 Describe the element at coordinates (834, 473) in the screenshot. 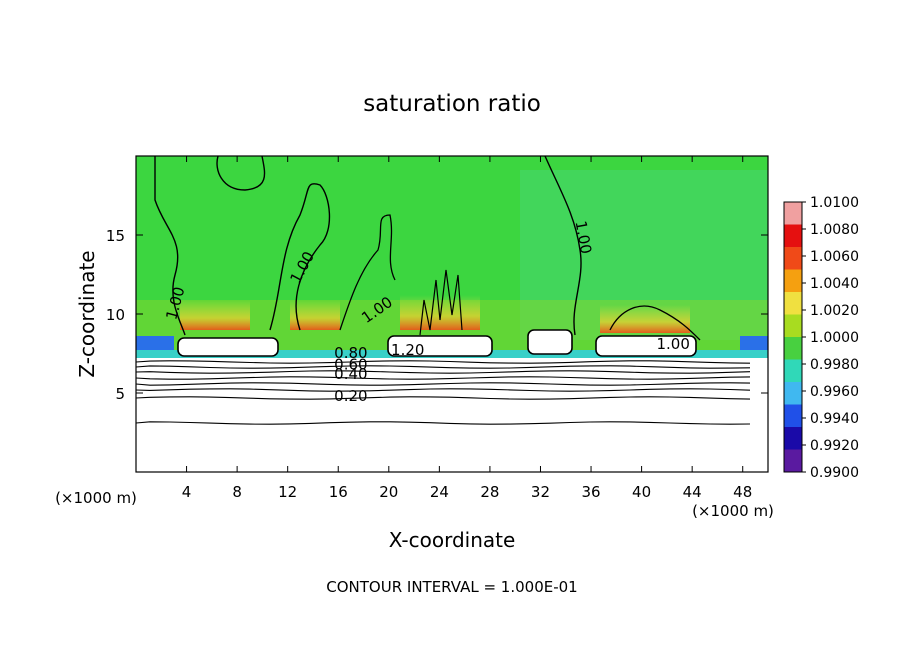

I see `colorbar-label: 0.9900` at that location.